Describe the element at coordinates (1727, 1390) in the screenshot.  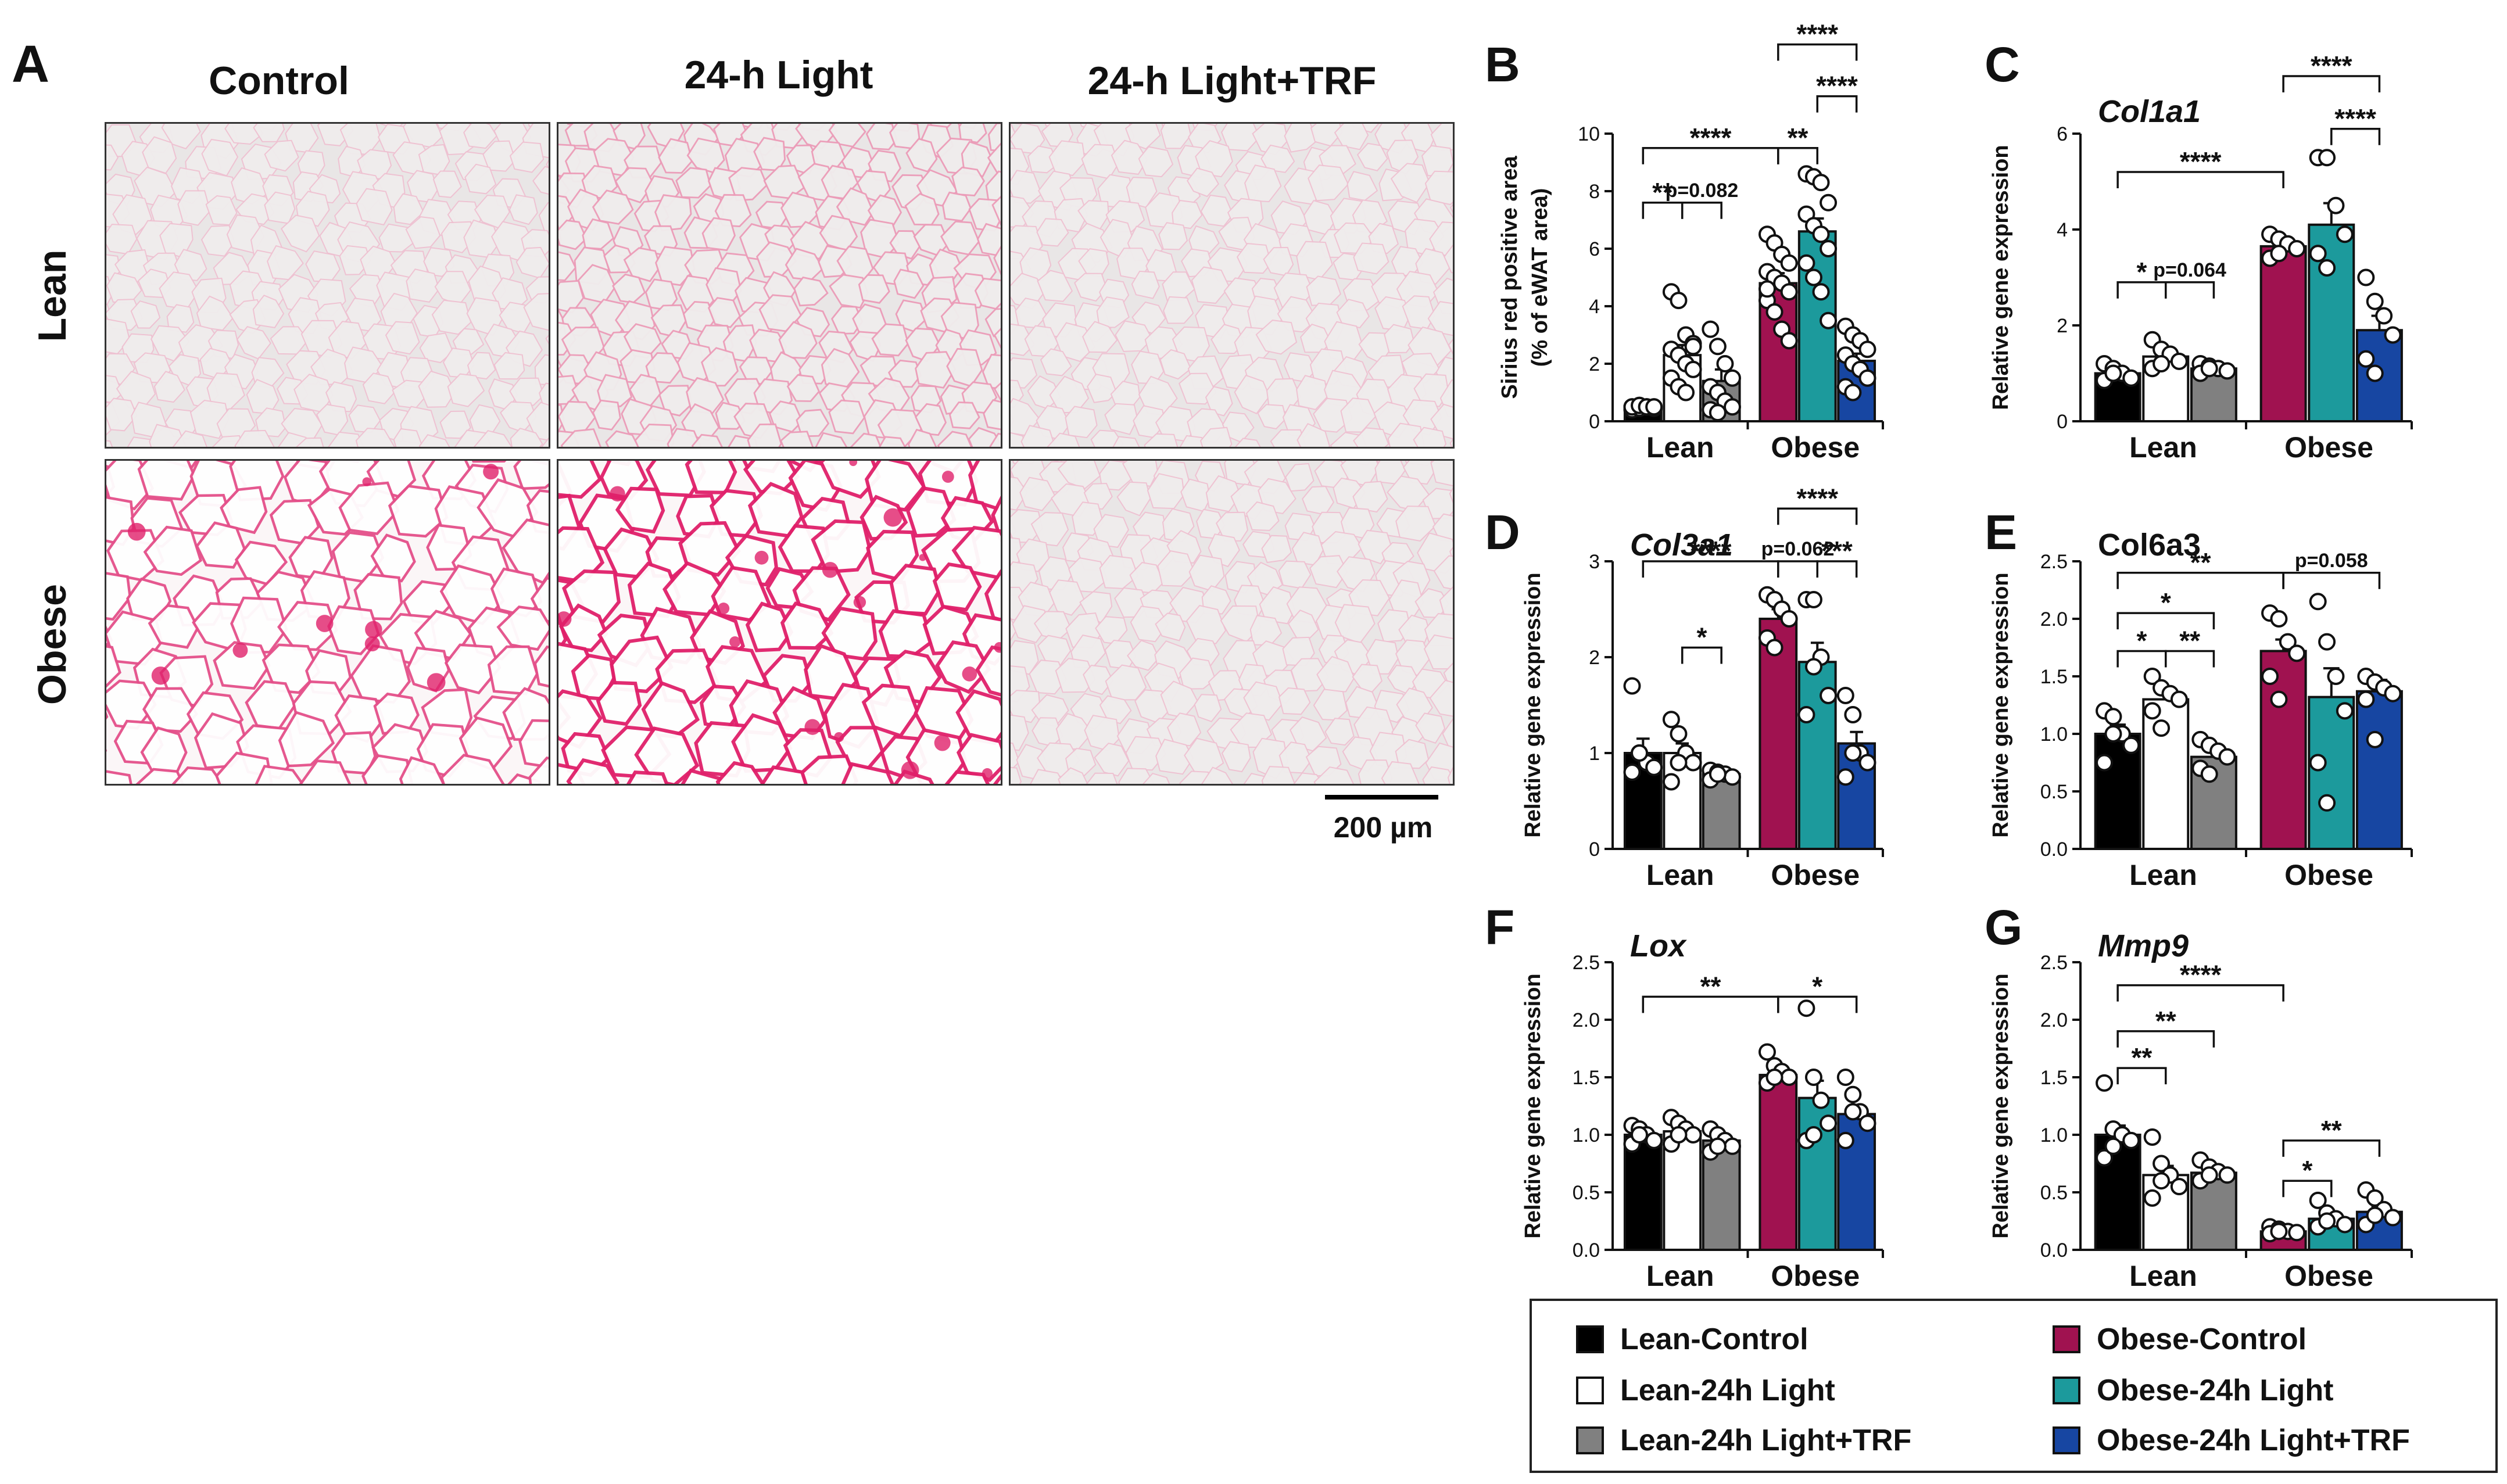
I see `legend-label: Lean-24h Light` at that location.